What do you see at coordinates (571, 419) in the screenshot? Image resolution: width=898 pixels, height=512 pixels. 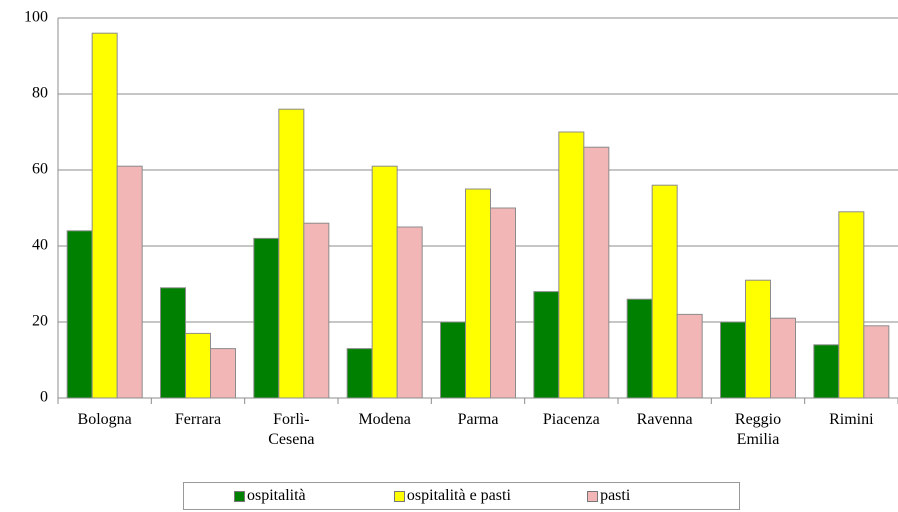 I see `x-tick-label: Piacenza` at bounding box center [571, 419].